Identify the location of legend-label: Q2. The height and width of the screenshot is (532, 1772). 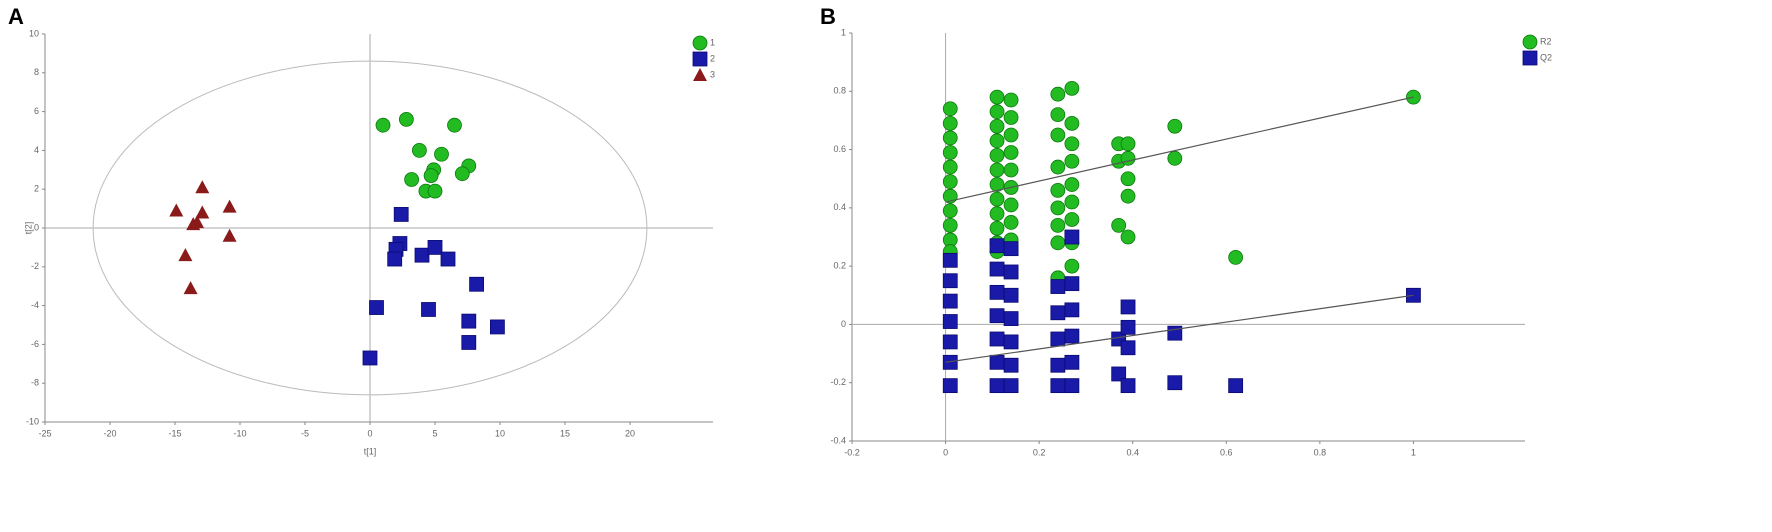
(1546, 57).